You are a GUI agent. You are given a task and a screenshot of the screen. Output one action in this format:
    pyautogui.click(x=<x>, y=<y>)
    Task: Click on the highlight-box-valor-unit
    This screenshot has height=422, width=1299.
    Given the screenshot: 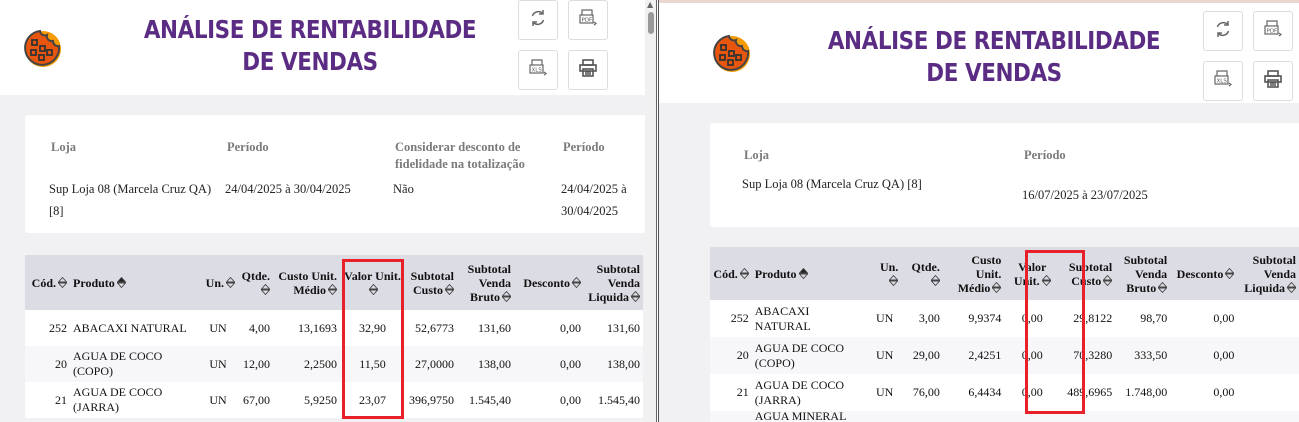 What is the action you would take?
    pyautogui.click(x=1055, y=332)
    